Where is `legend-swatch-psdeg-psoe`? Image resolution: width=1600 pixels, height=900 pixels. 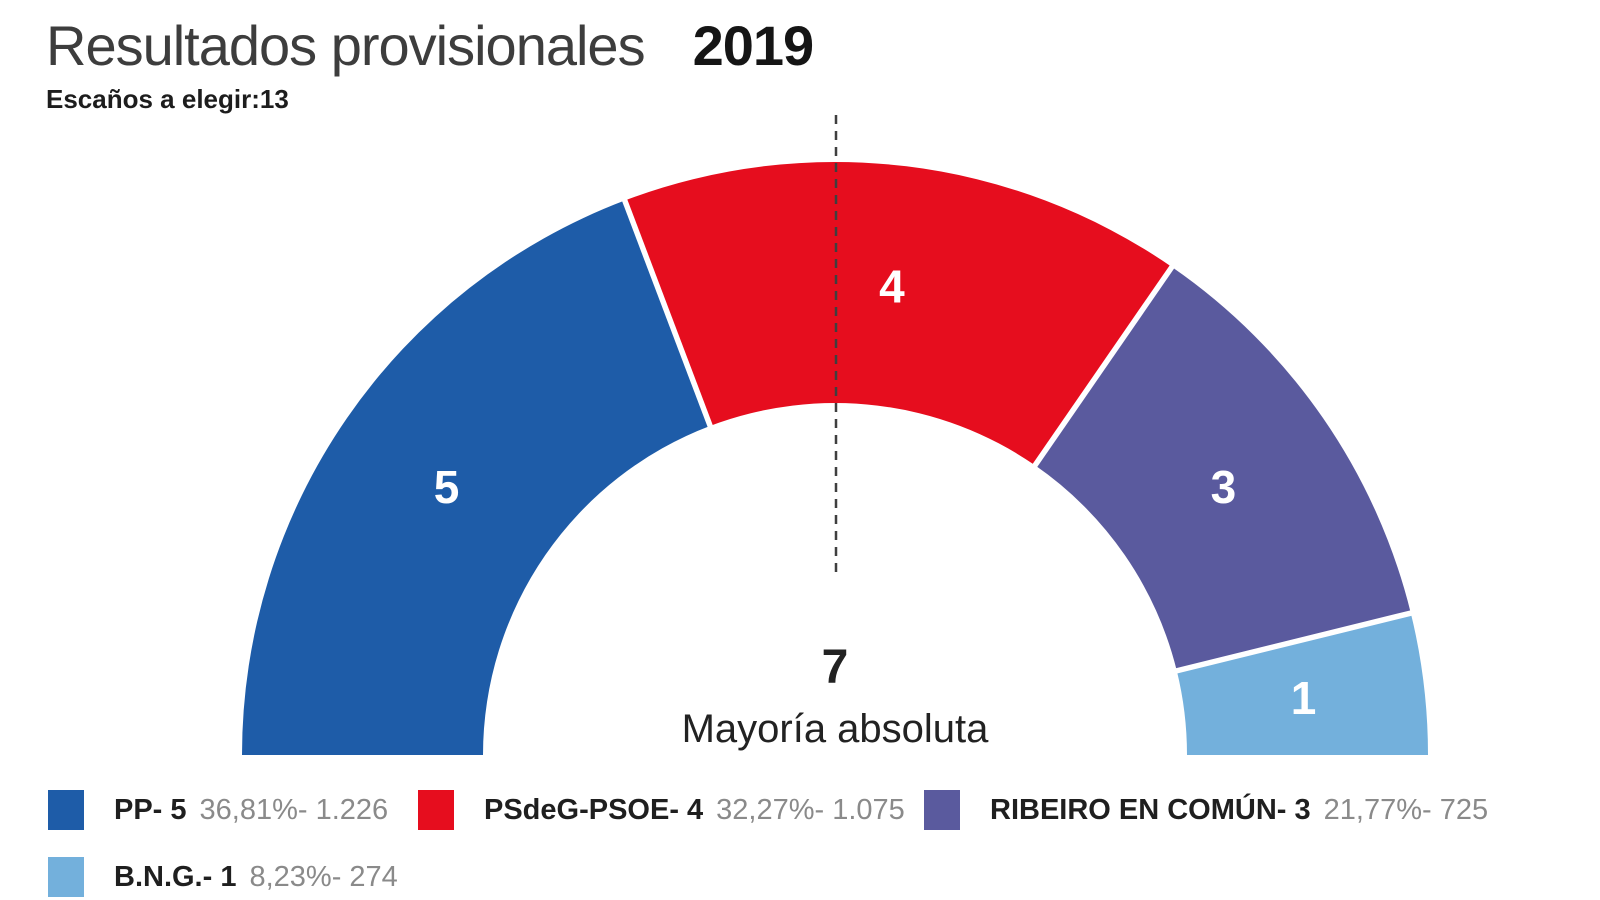
legend-swatch-psdeg-psoe is located at coordinates (436, 810).